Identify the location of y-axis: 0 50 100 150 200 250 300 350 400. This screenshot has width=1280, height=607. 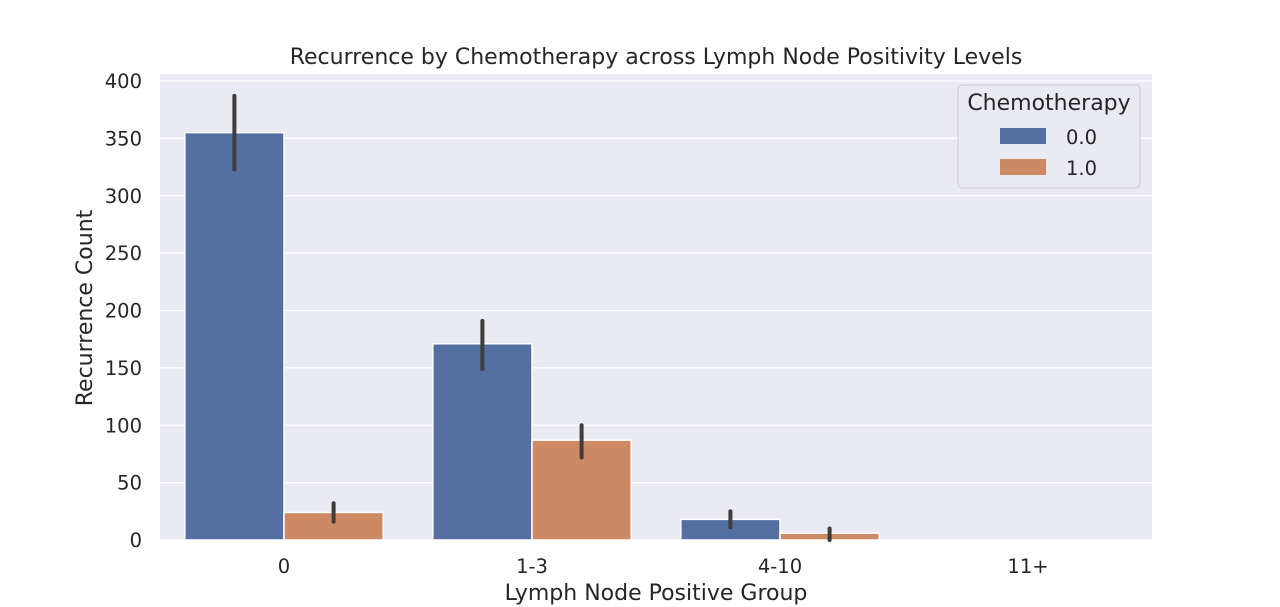
(123, 311).